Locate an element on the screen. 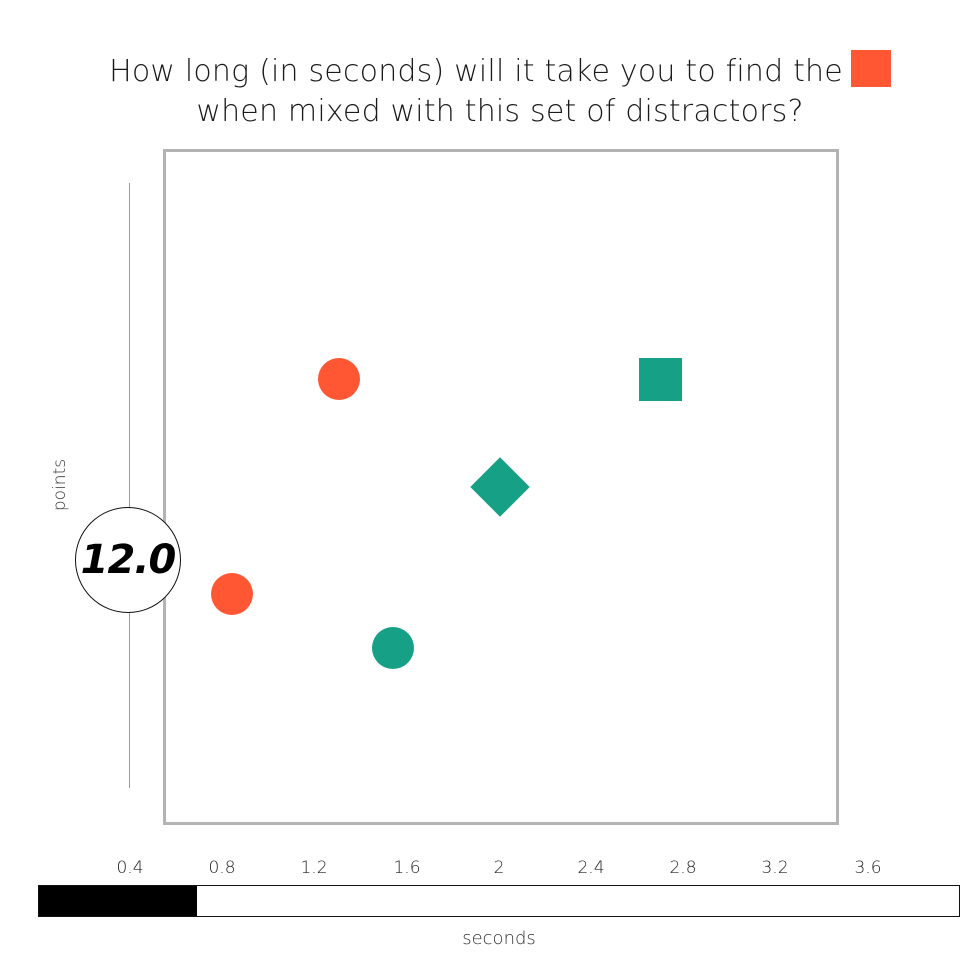  timer-tick: 3.6 is located at coordinates (868, 868).